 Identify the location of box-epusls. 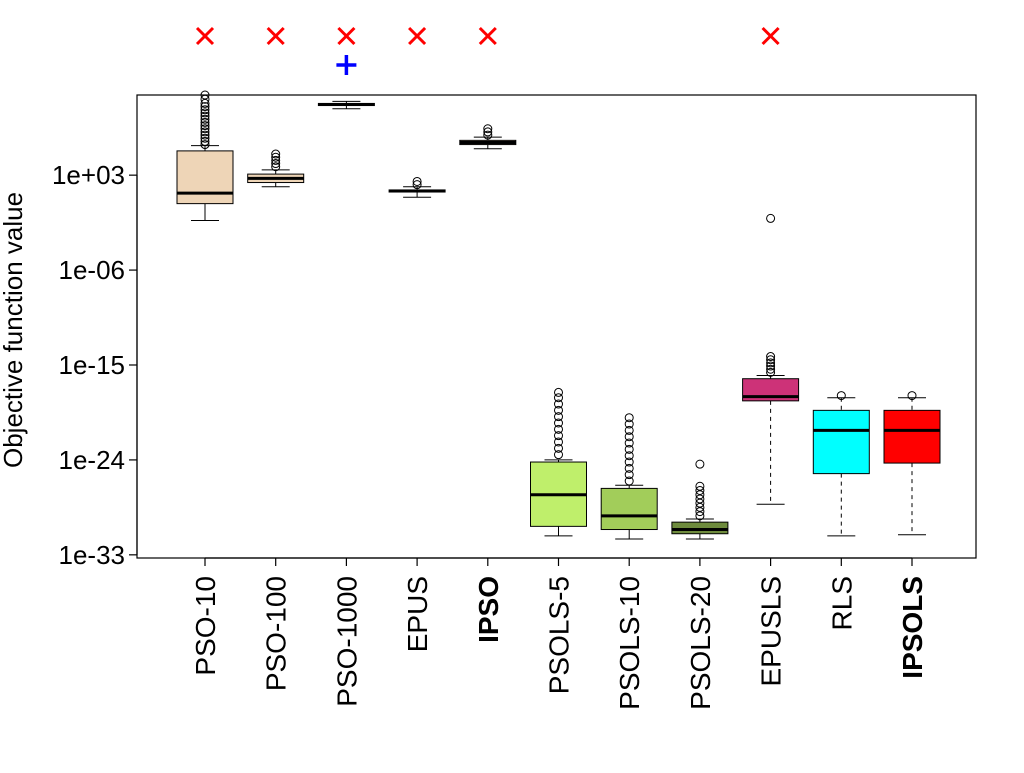
(771, 359).